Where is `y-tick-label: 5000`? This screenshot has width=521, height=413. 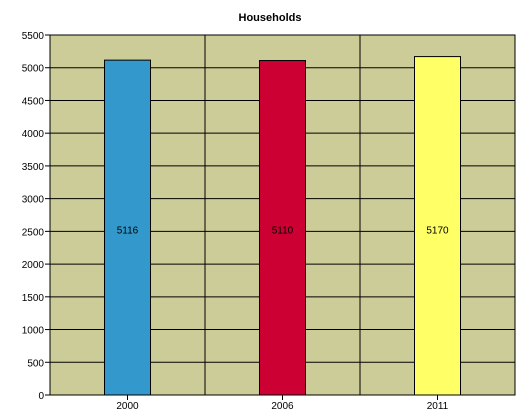
y-tick-label: 5000 is located at coordinates (33, 69).